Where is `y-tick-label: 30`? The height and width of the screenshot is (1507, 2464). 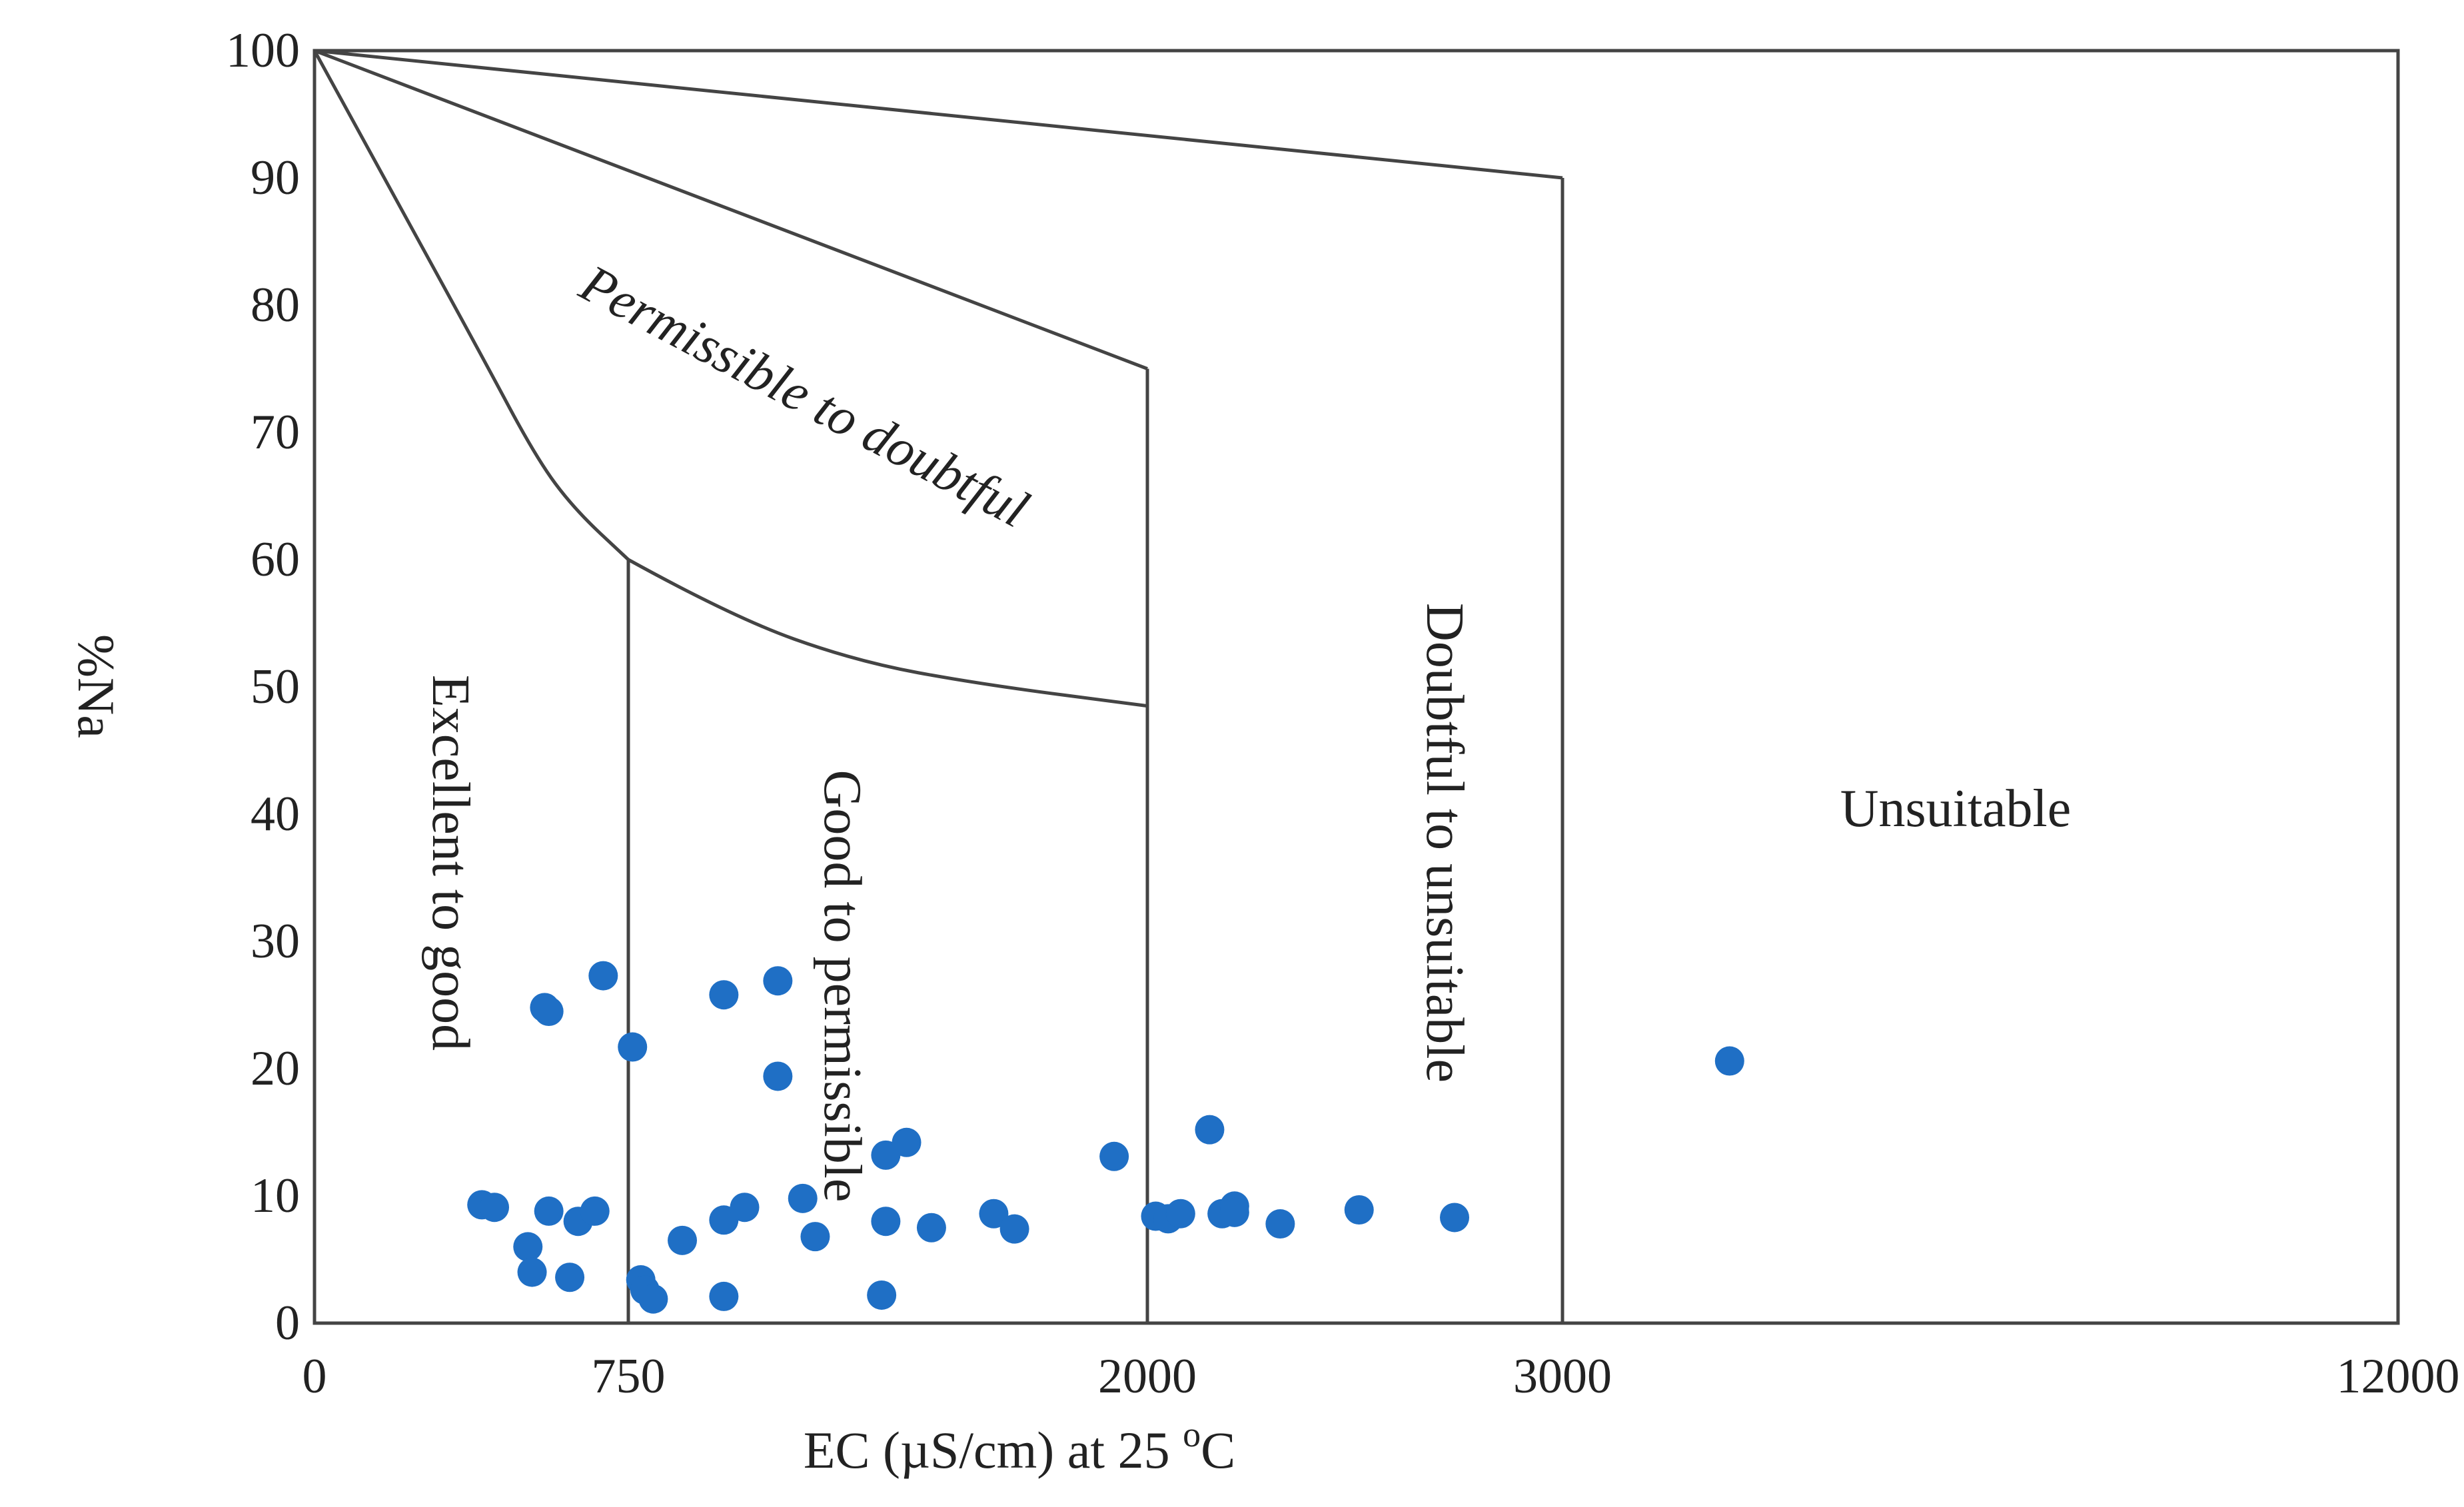 y-tick-label: 30 is located at coordinates (275, 941).